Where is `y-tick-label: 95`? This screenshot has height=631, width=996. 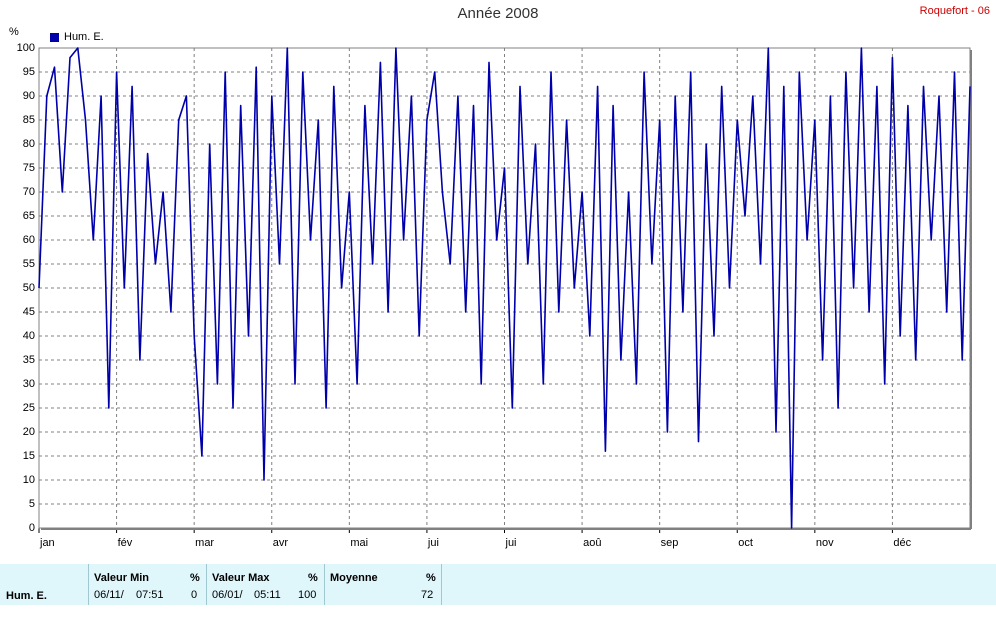
y-tick-label: 95 is located at coordinates (28, 72).